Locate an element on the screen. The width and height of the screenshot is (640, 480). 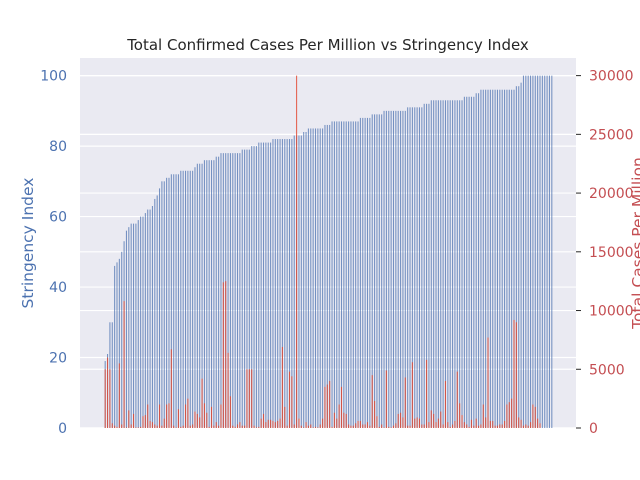
left-tick-label-5: 100 is located at coordinates (53, 77).